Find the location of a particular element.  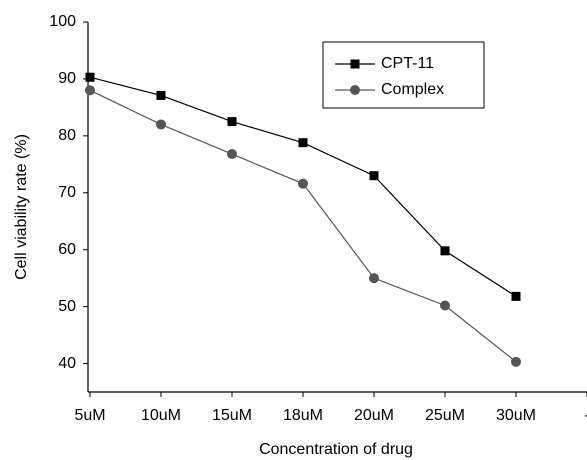

x-tick-label: 20uM is located at coordinates (374, 415).